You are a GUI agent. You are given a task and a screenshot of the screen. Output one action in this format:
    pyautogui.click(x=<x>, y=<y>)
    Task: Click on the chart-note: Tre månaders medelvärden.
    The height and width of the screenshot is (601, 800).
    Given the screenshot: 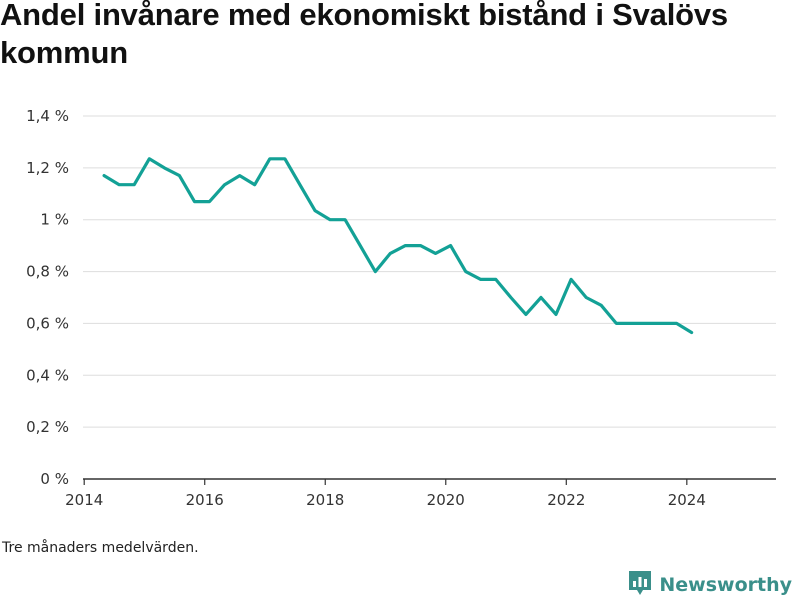 What is the action you would take?
    pyautogui.click(x=100, y=548)
    